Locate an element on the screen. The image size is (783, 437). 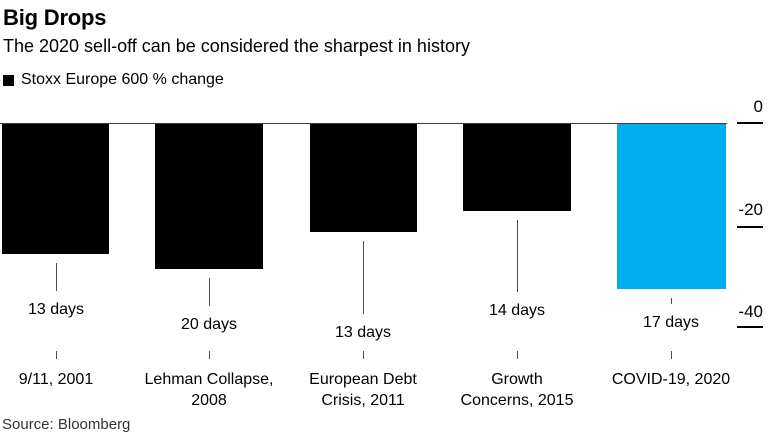
source-note: Source: Bloomberg is located at coordinates (66, 424).